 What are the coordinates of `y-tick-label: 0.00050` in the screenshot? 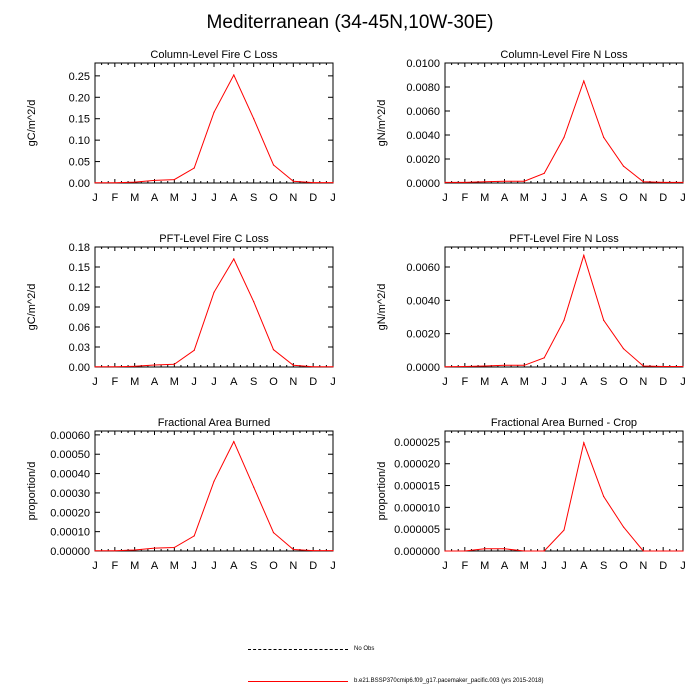 It's located at (70, 455).